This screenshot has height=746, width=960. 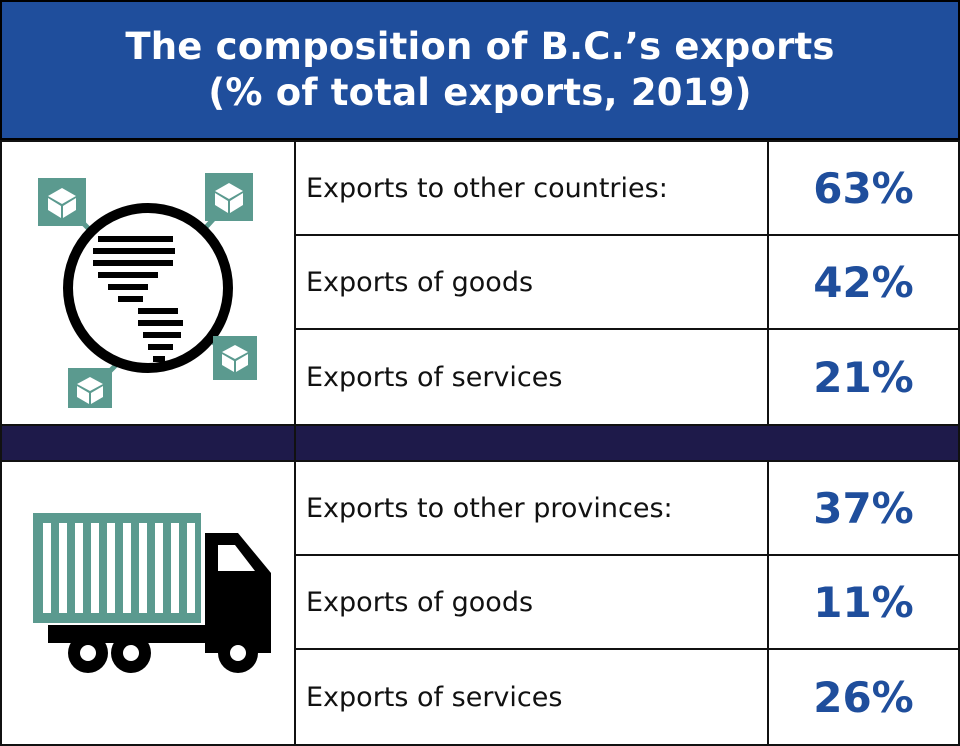 I want to click on row-label: Exports to other countries:, so click(x=531, y=188).